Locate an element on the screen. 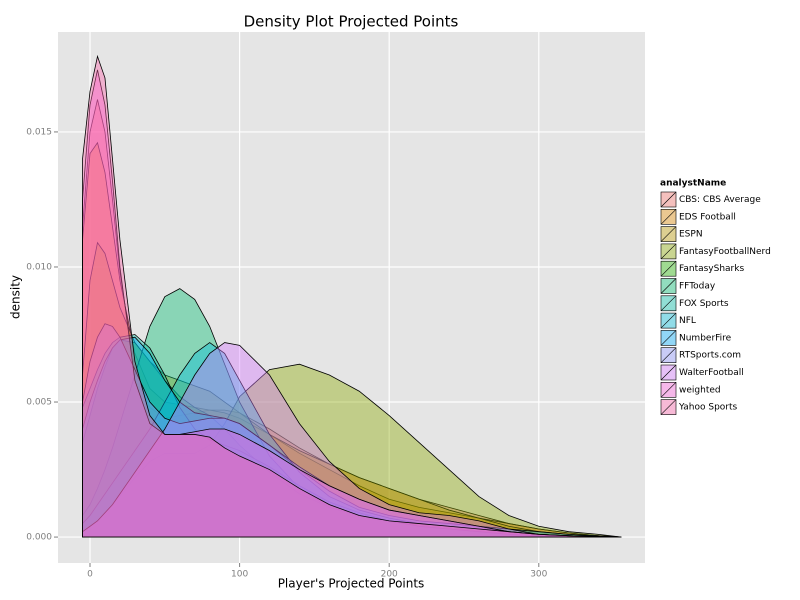 The image size is (800, 600). x-axis-title: Player's Projected Points is located at coordinates (351, 584).